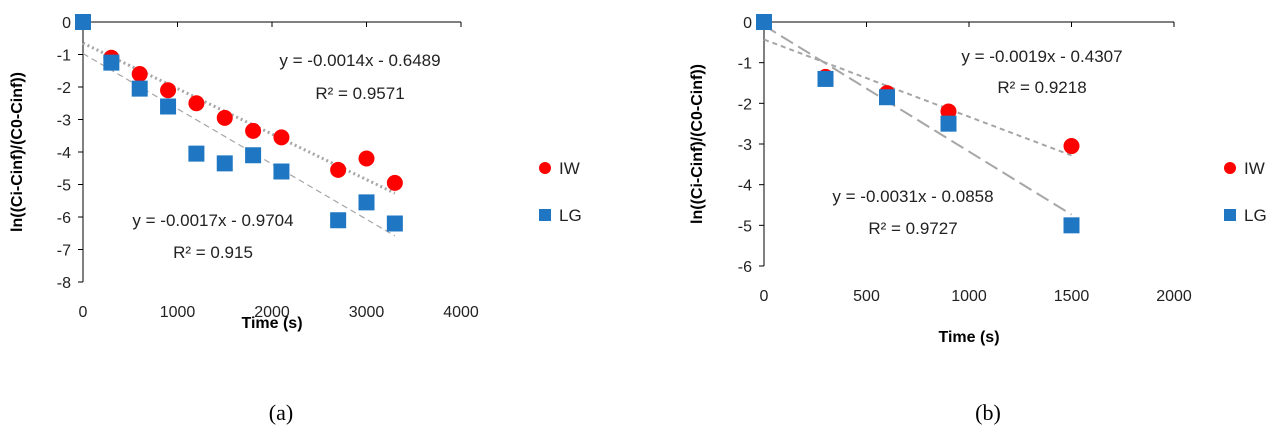  What do you see at coordinates (281, 412) in the screenshot?
I see `caption-a: (a)` at bounding box center [281, 412].